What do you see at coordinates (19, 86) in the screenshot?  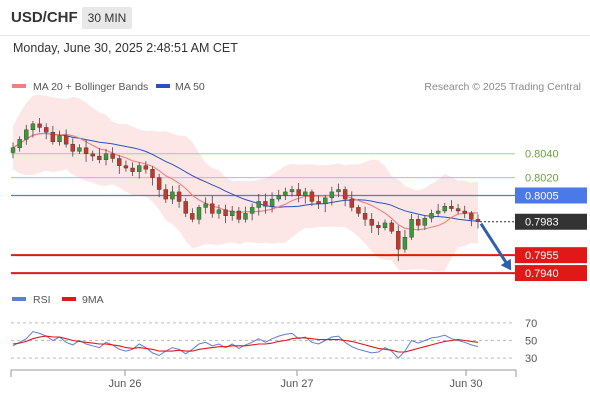 I see `ma20-legend-swatch` at bounding box center [19, 86].